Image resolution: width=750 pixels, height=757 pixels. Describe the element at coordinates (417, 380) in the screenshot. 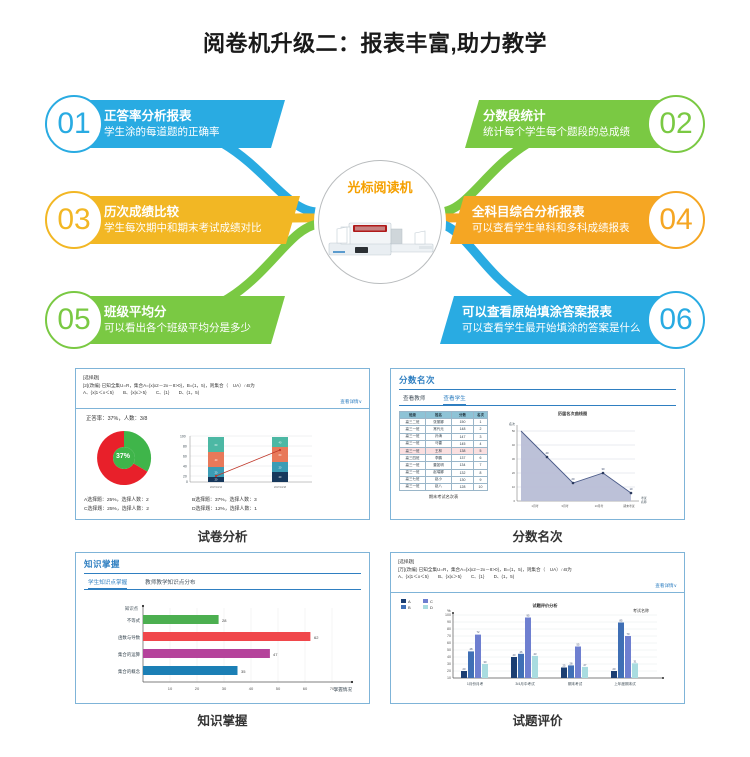

I see `panel-title: 分数名次` at that location.